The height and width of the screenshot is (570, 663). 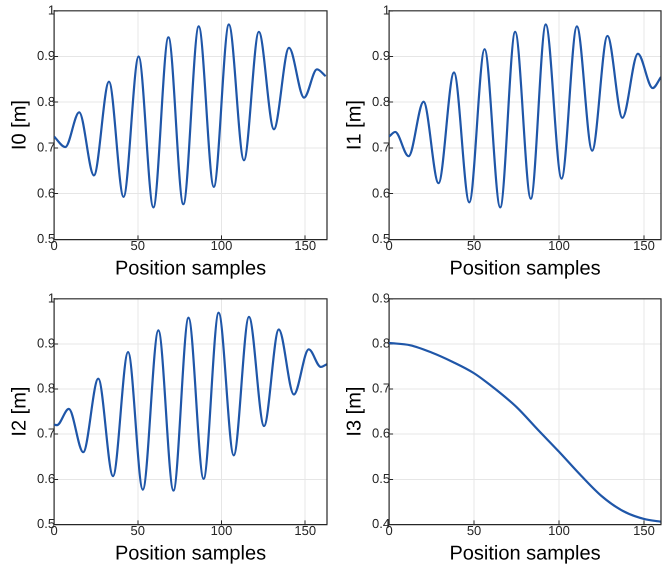 I want to click on y-axis-title: I2 [m], so click(x=19, y=411).